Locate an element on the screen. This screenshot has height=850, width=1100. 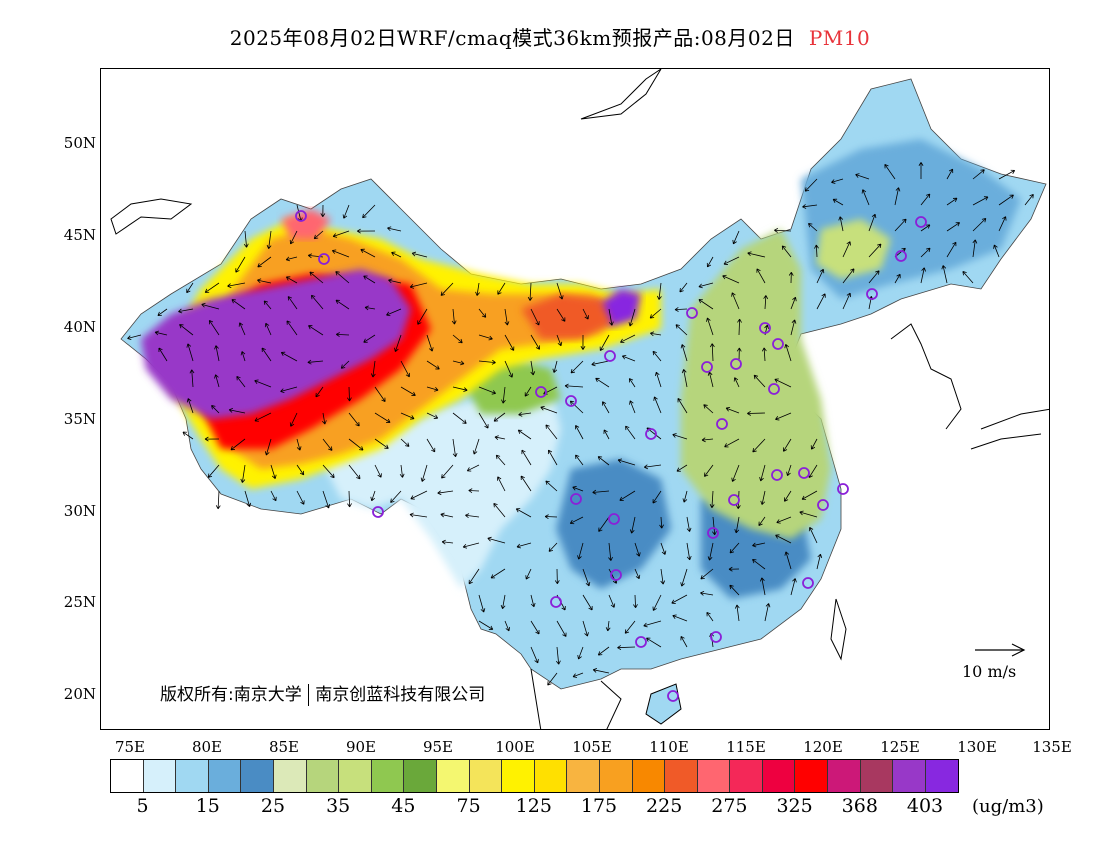
lon-label-105e: 105E is located at coordinates (592, 747).